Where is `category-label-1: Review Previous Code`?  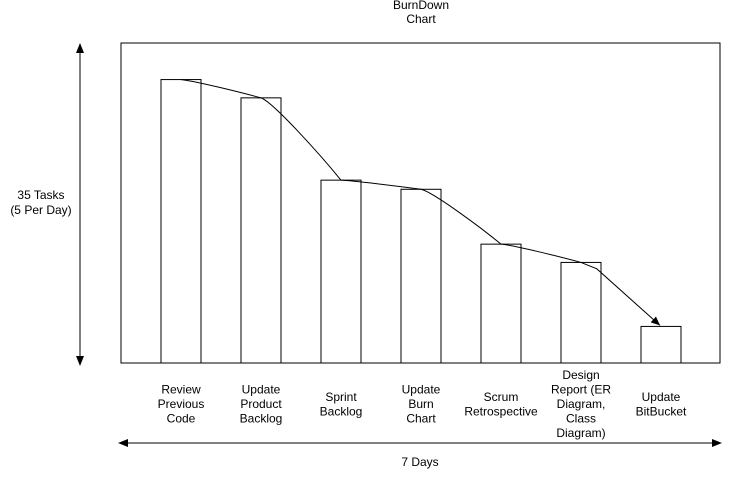
category-label-1: Review Previous Code is located at coordinates (181, 404).